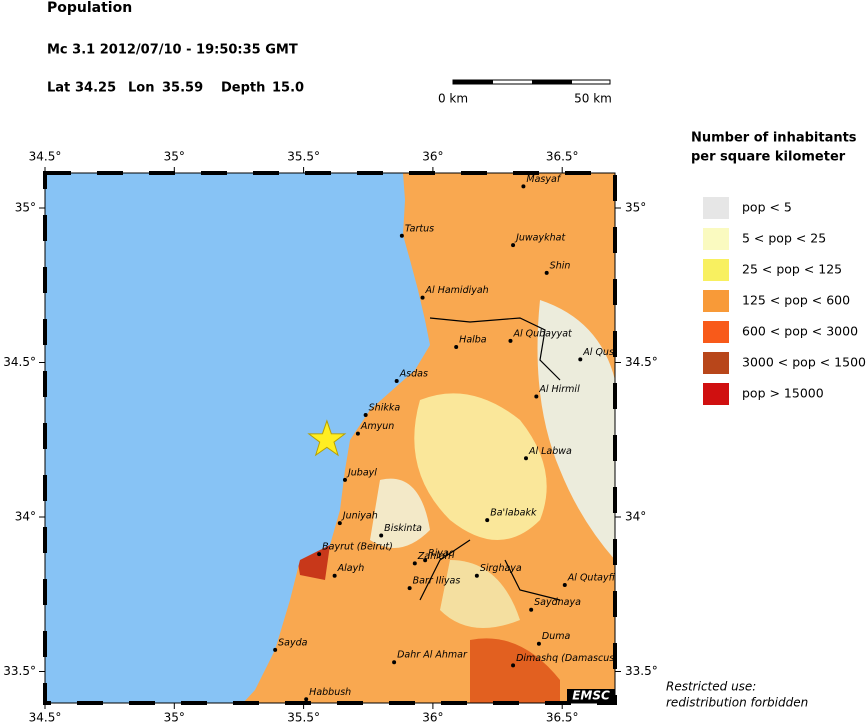 The height and width of the screenshot is (726, 866). What do you see at coordinates (784, 238) in the screenshot?
I see `legend-label: 5 < pop < 25` at bounding box center [784, 238].